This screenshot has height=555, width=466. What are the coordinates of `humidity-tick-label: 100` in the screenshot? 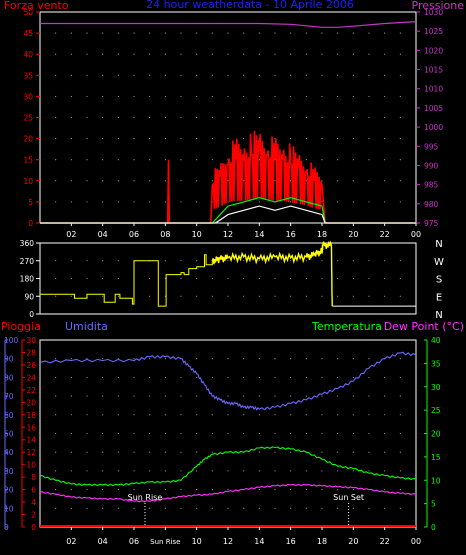 It's located at (11, 340).